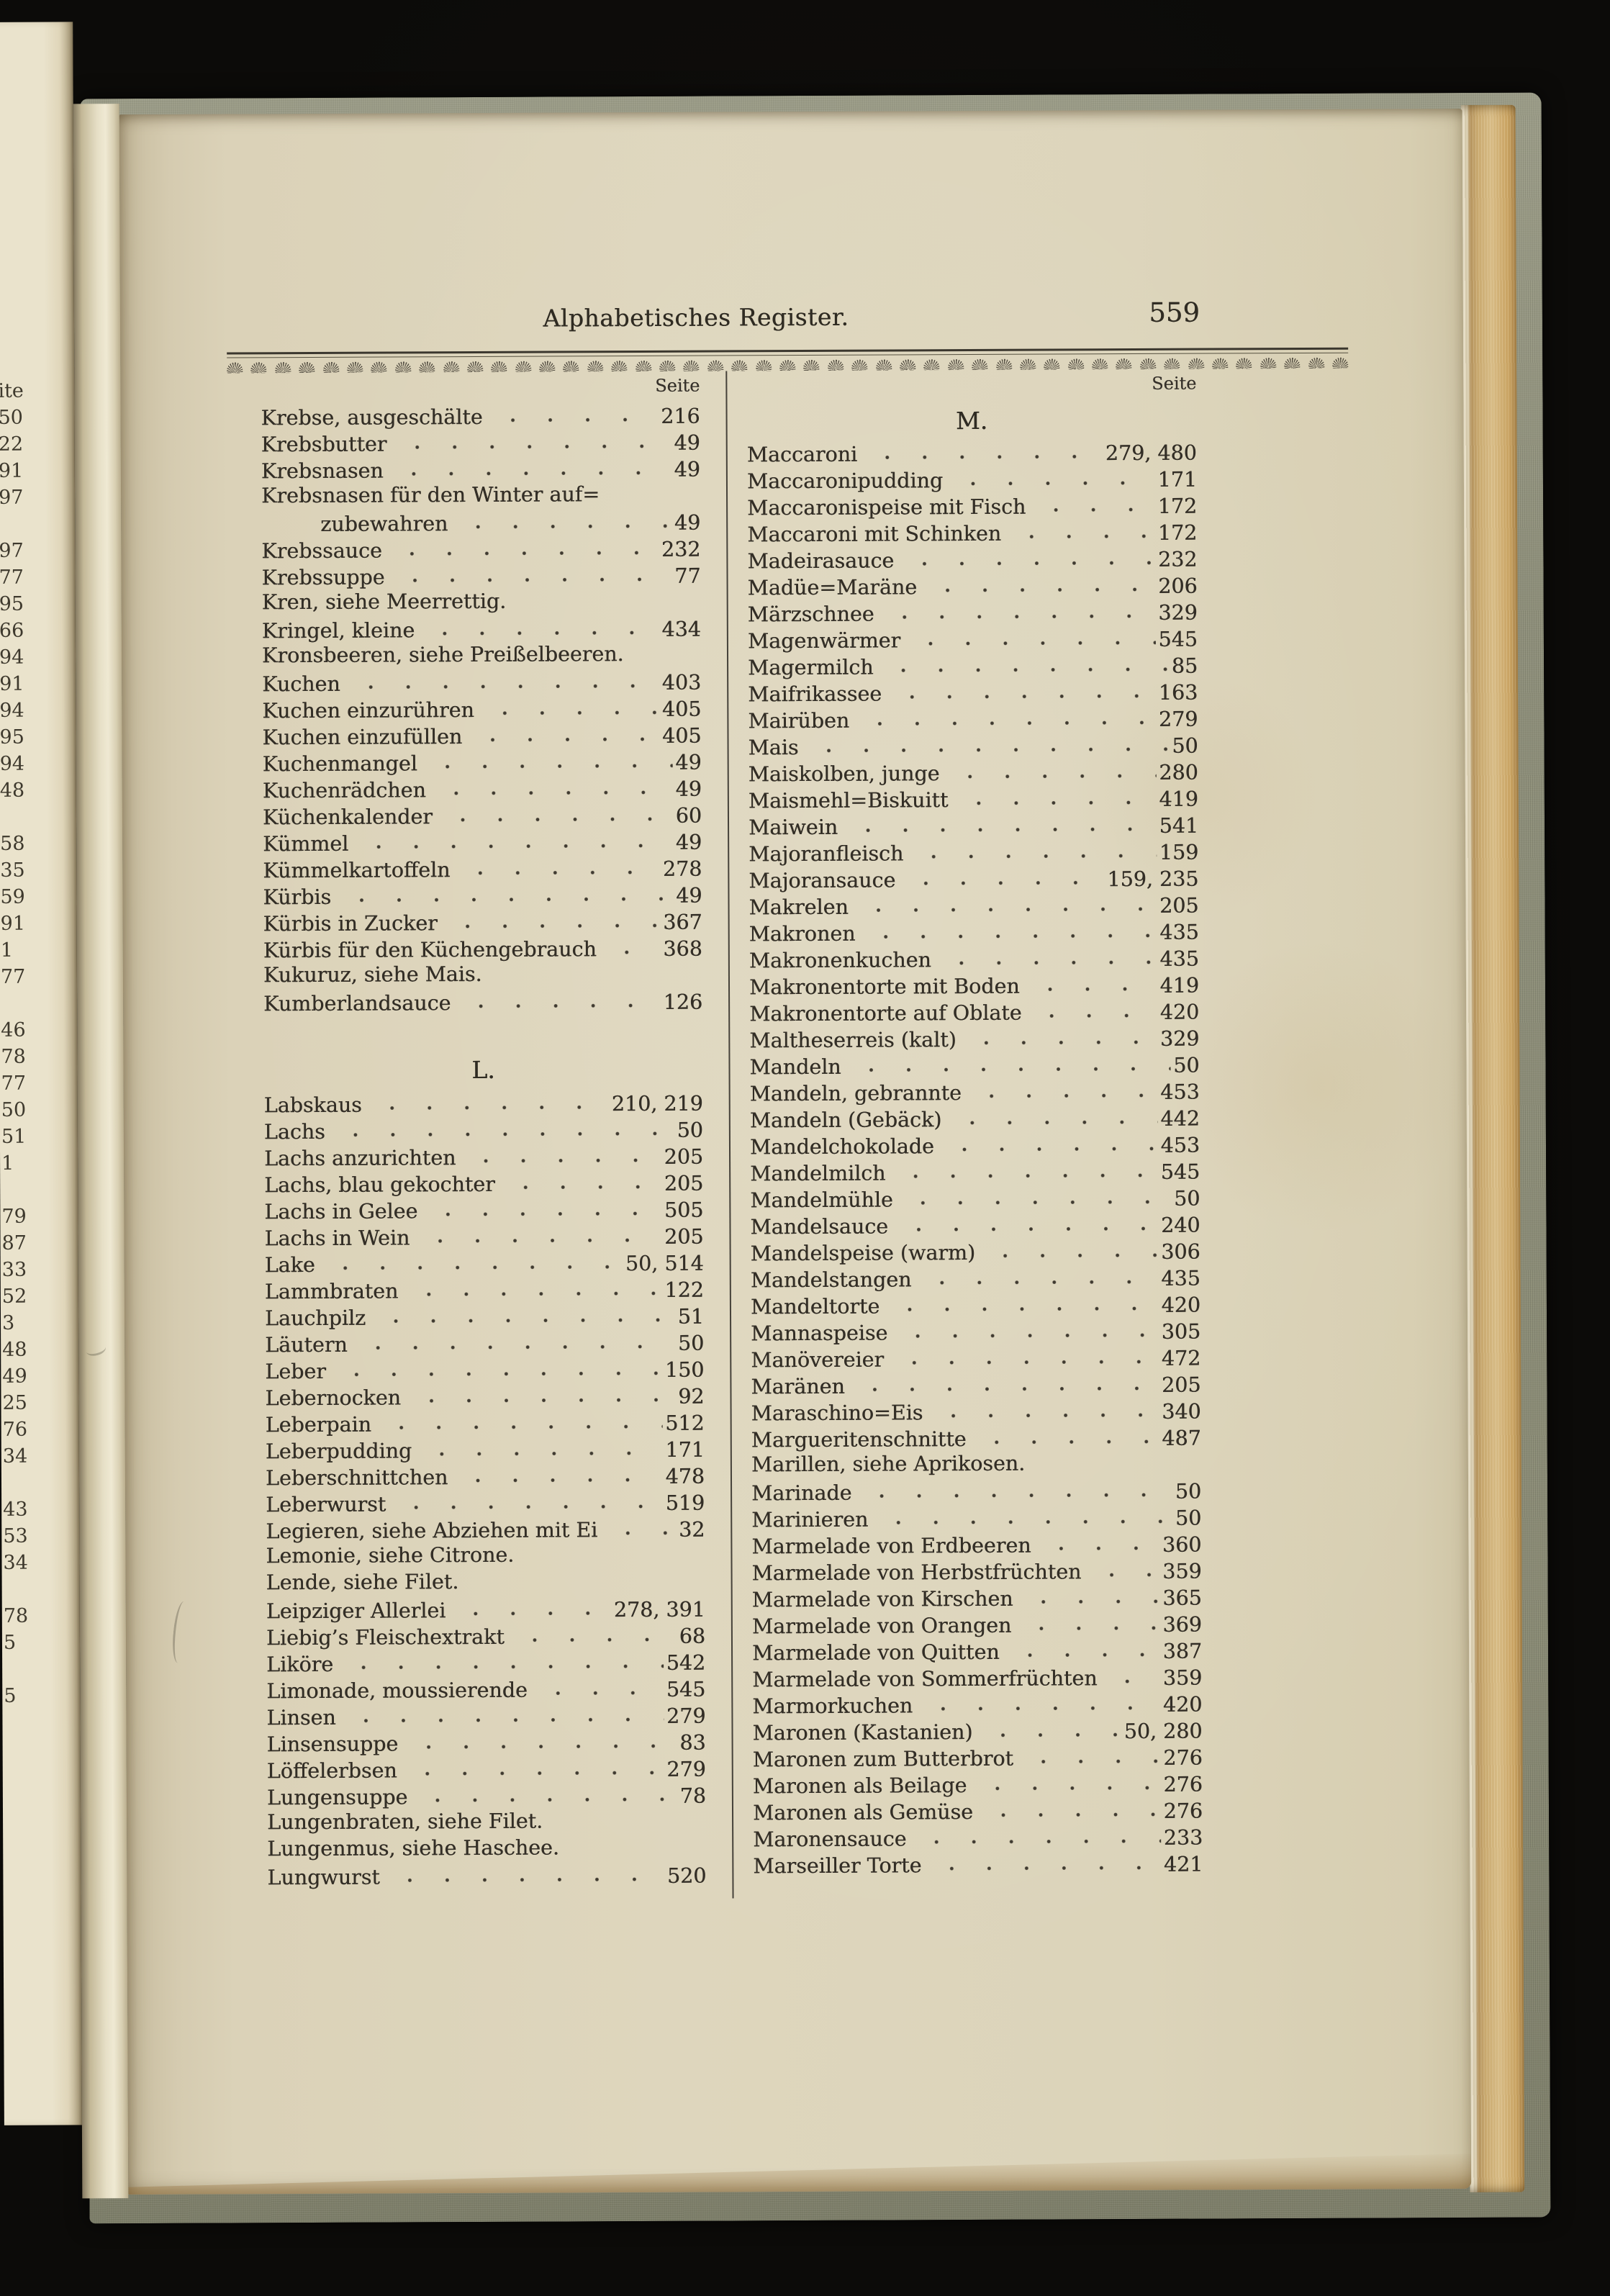 The image size is (1610, 2296). What do you see at coordinates (818, 1173) in the screenshot?
I see `entry-text: Mandelmilch` at bounding box center [818, 1173].